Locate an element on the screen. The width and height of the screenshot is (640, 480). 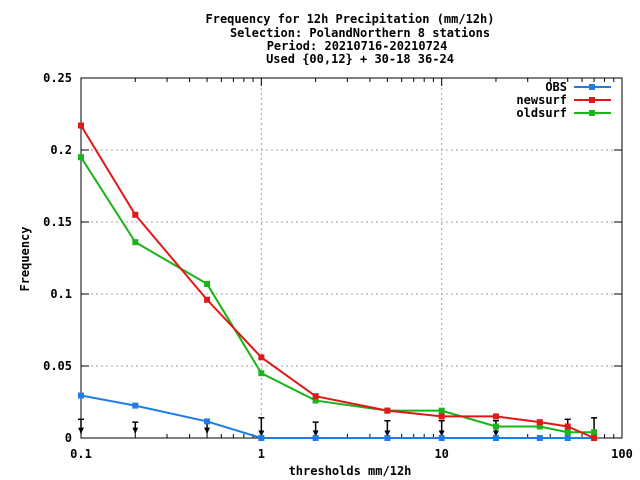
legend-marker-OBS is located at coordinates (592, 87).